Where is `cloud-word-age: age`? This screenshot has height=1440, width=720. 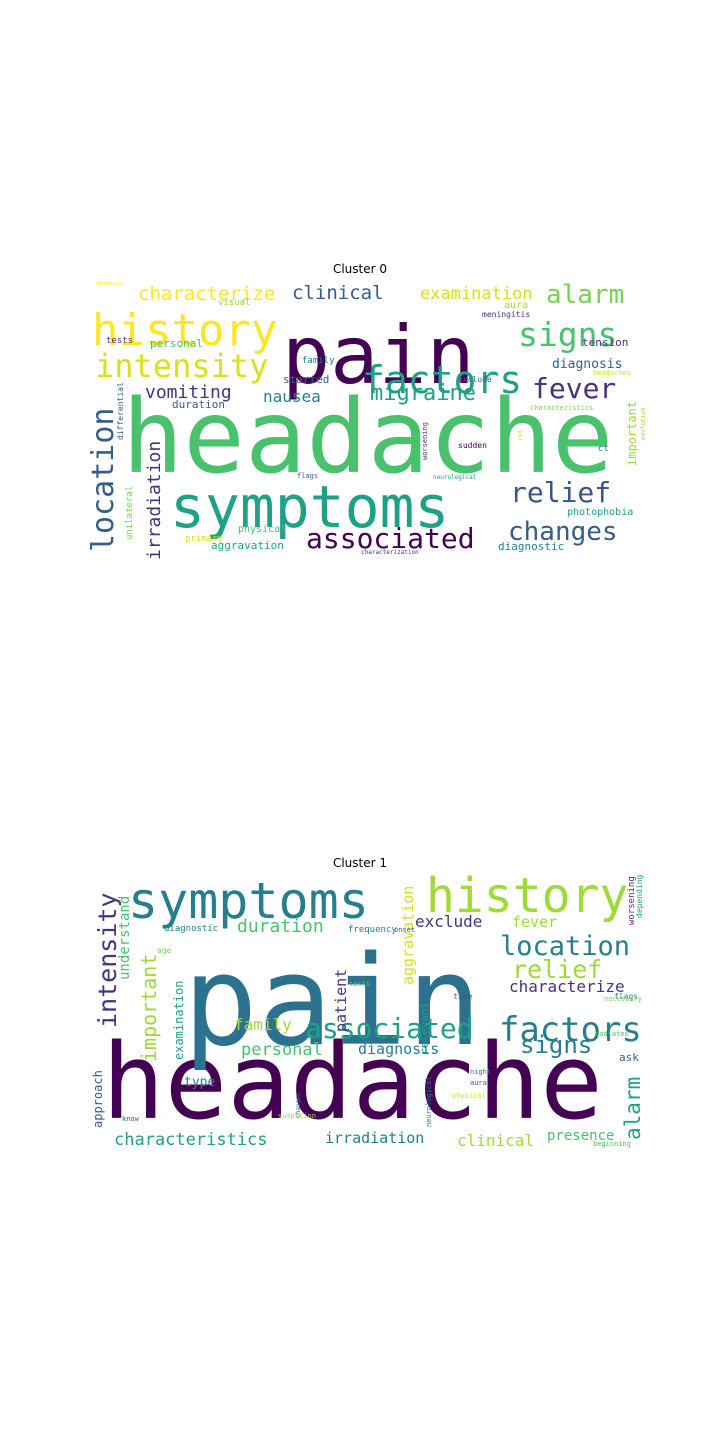
cloud-word-age: age is located at coordinates (164, 950).